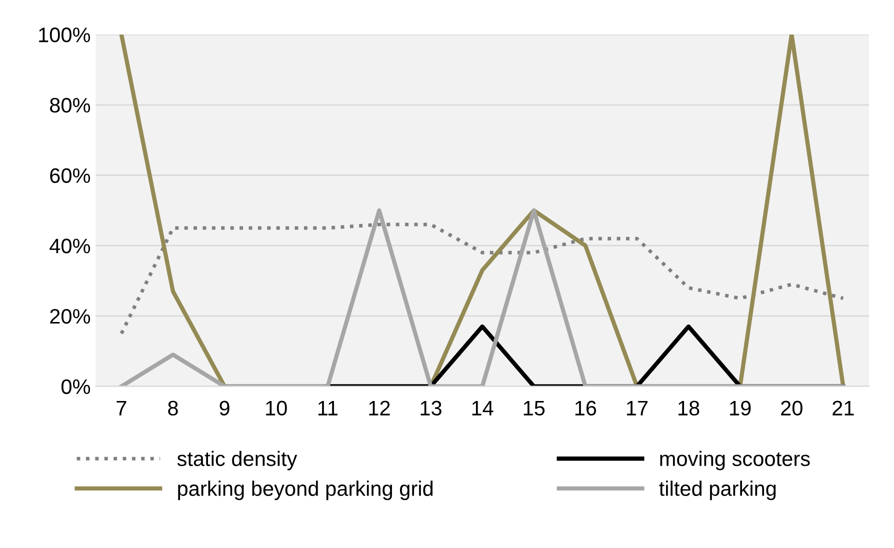  What do you see at coordinates (585, 408) in the screenshot?
I see `x-tick-label: 16` at bounding box center [585, 408].